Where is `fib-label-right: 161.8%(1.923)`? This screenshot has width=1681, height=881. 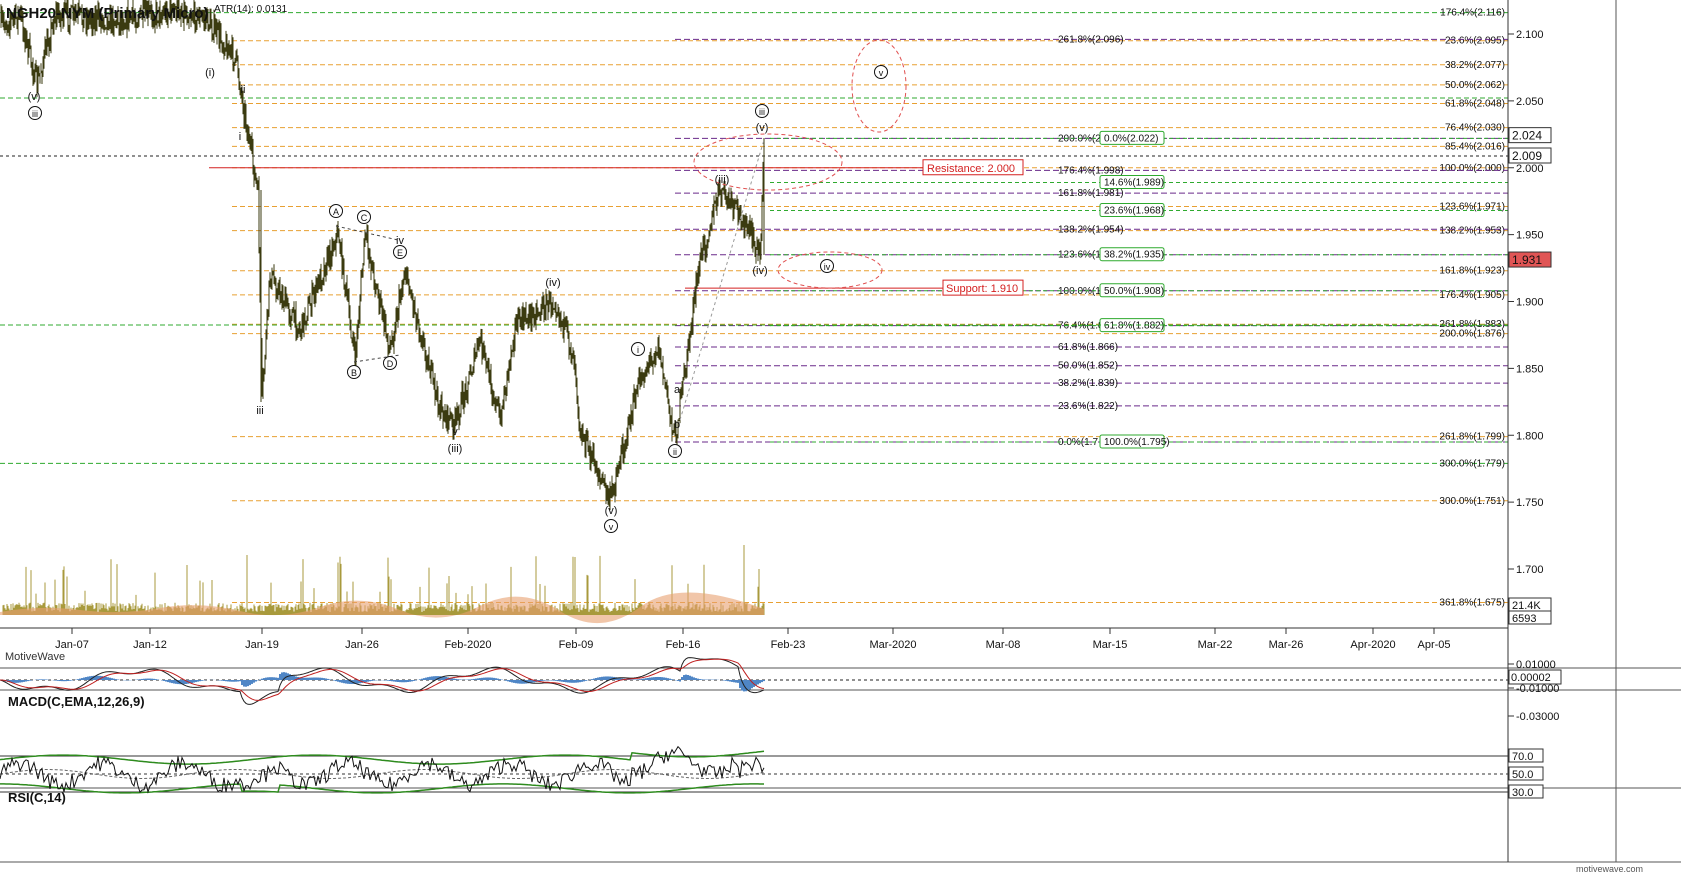 fib-label-right: 161.8%(1.923) is located at coordinates (1472, 271).